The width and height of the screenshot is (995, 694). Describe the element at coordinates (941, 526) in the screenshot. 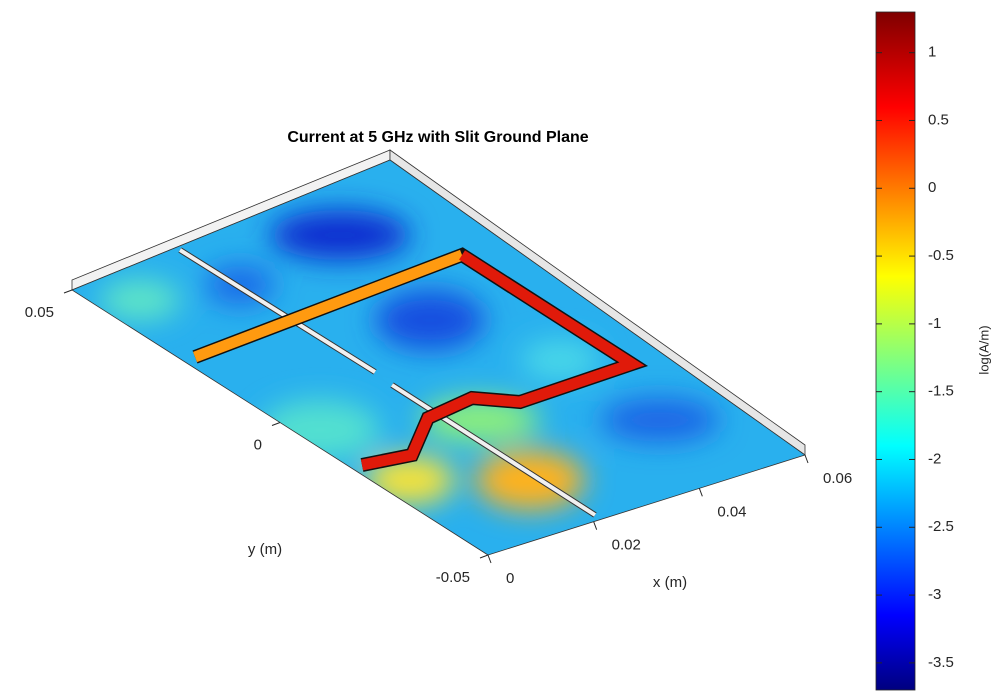

I see `colorbar-tick-label: -2.5` at that location.